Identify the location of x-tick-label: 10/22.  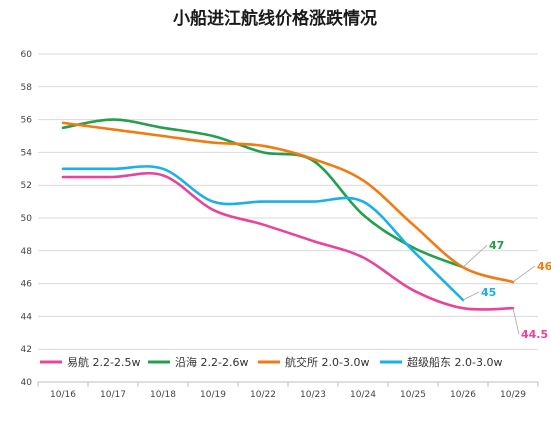
(263, 395).